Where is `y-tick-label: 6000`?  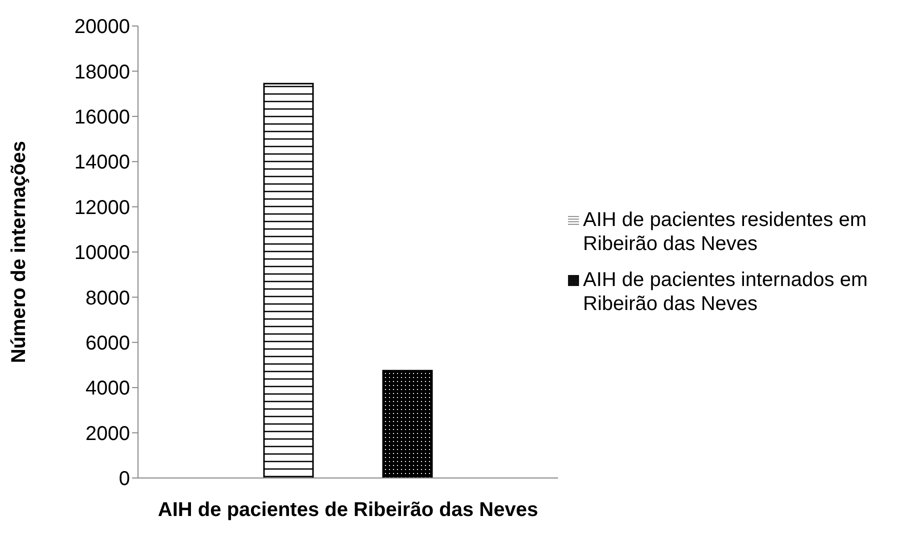
y-tick-label: 6000 is located at coordinates (108, 343).